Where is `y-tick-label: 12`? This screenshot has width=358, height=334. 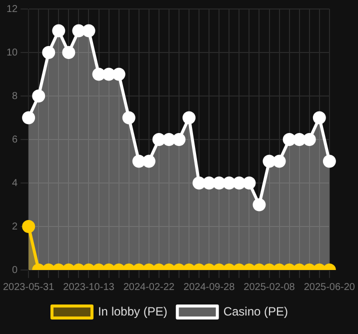
y-tick-label: 12 is located at coordinates (12, 9).